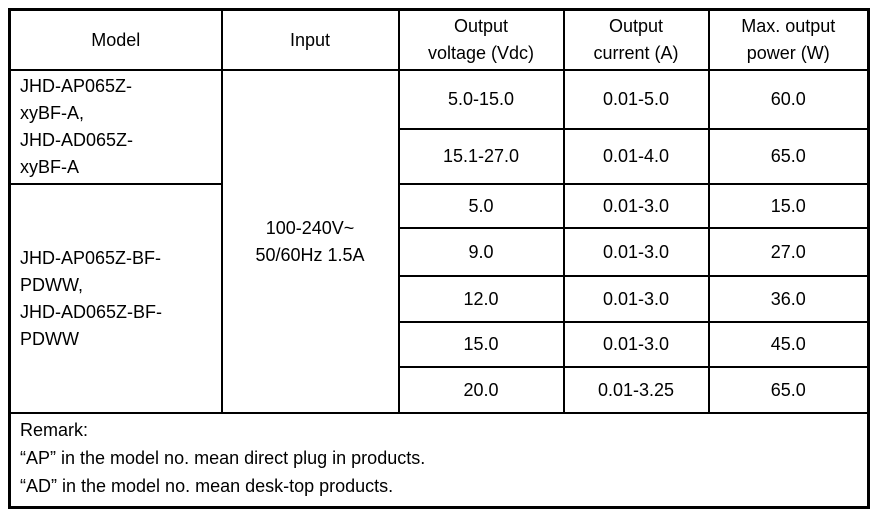 Image resolution: width=875 pixels, height=509 pixels. What do you see at coordinates (636, 390) in the screenshot?
I see `current-cell: 0.01-3.25` at bounding box center [636, 390].